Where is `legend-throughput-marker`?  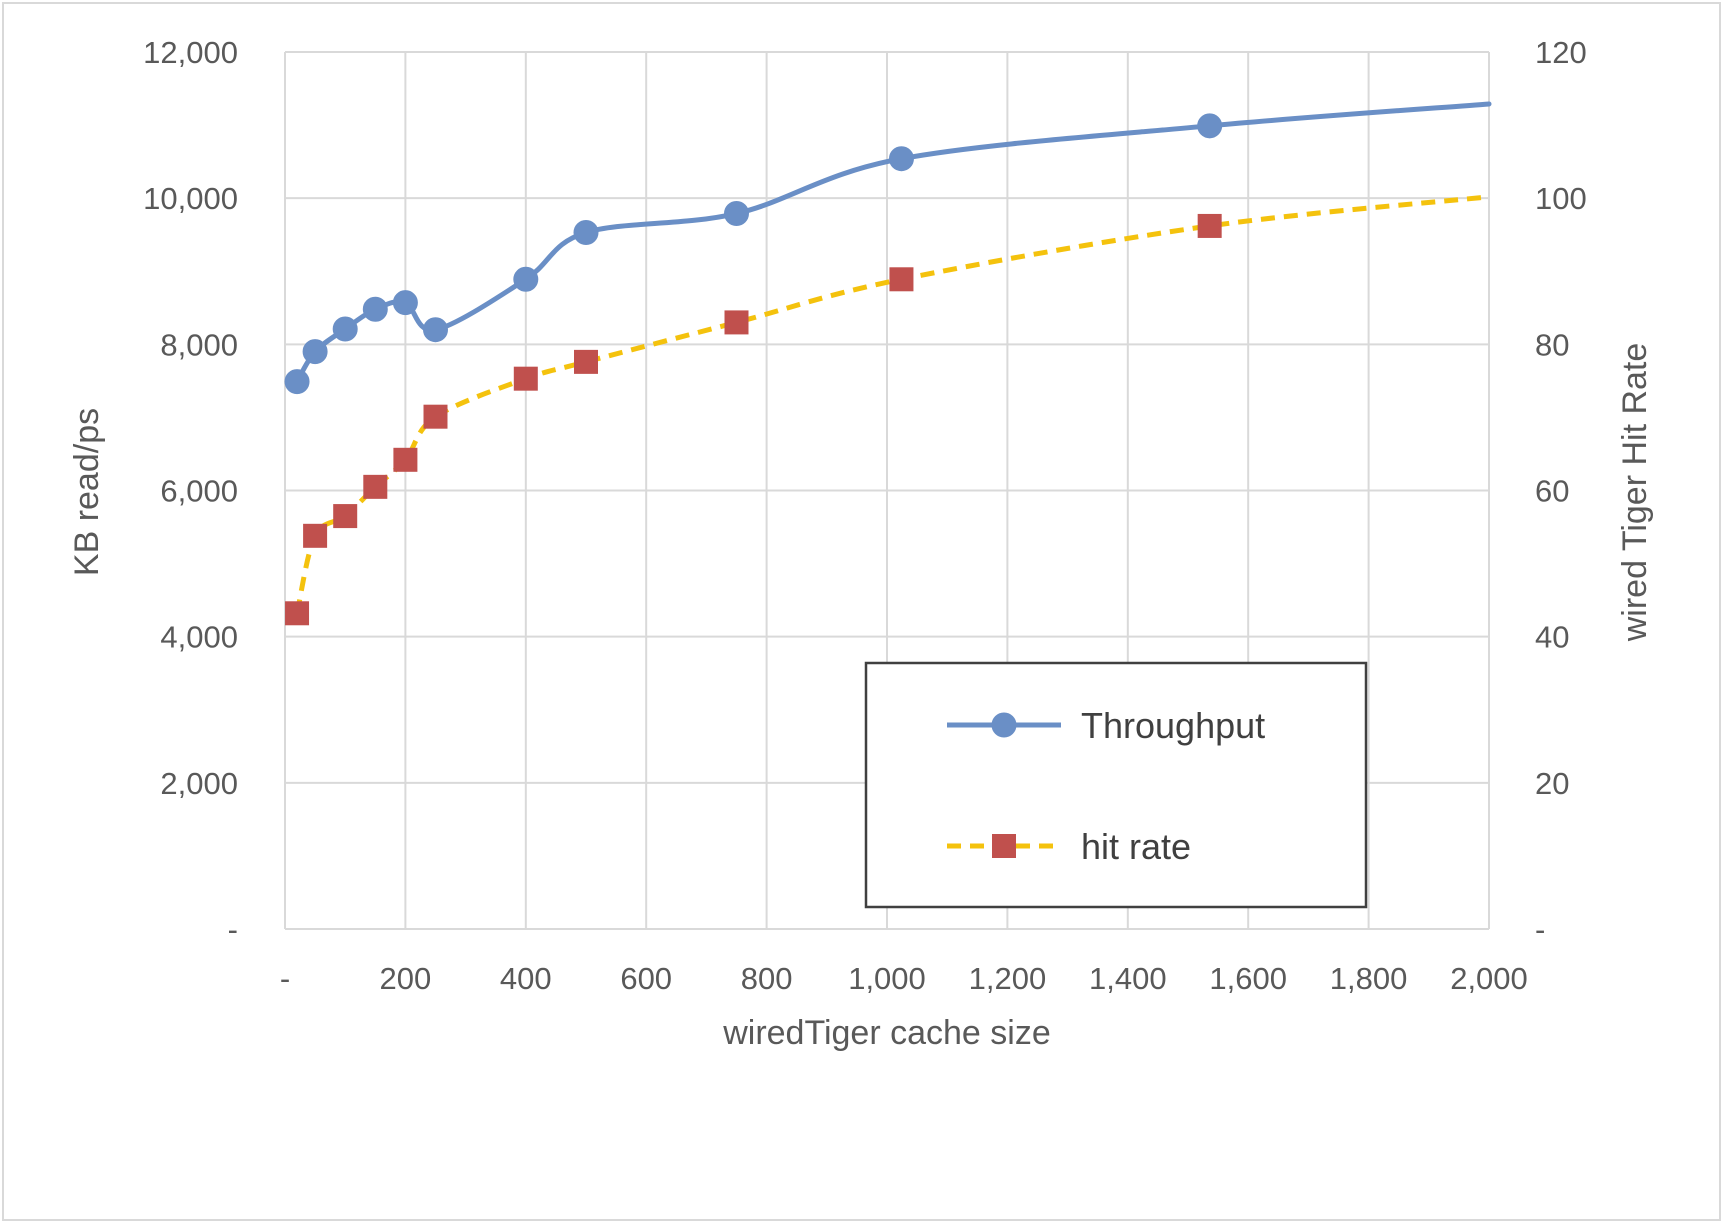
legend-throughput-marker is located at coordinates (1004, 725).